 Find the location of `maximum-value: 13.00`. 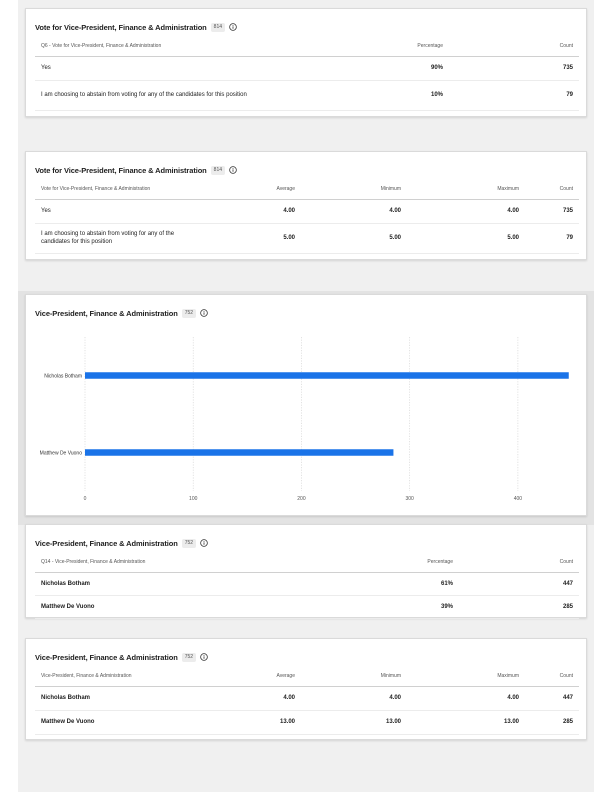

maximum-value: 13.00 is located at coordinates (466, 722).